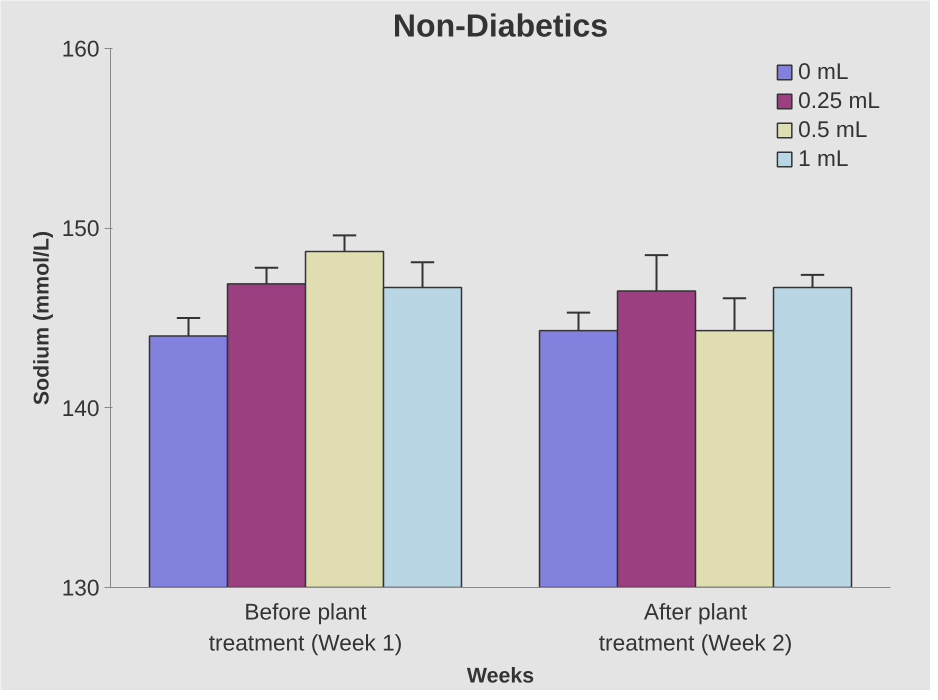  I want to click on x-axis-title: Weeks, so click(500, 676).